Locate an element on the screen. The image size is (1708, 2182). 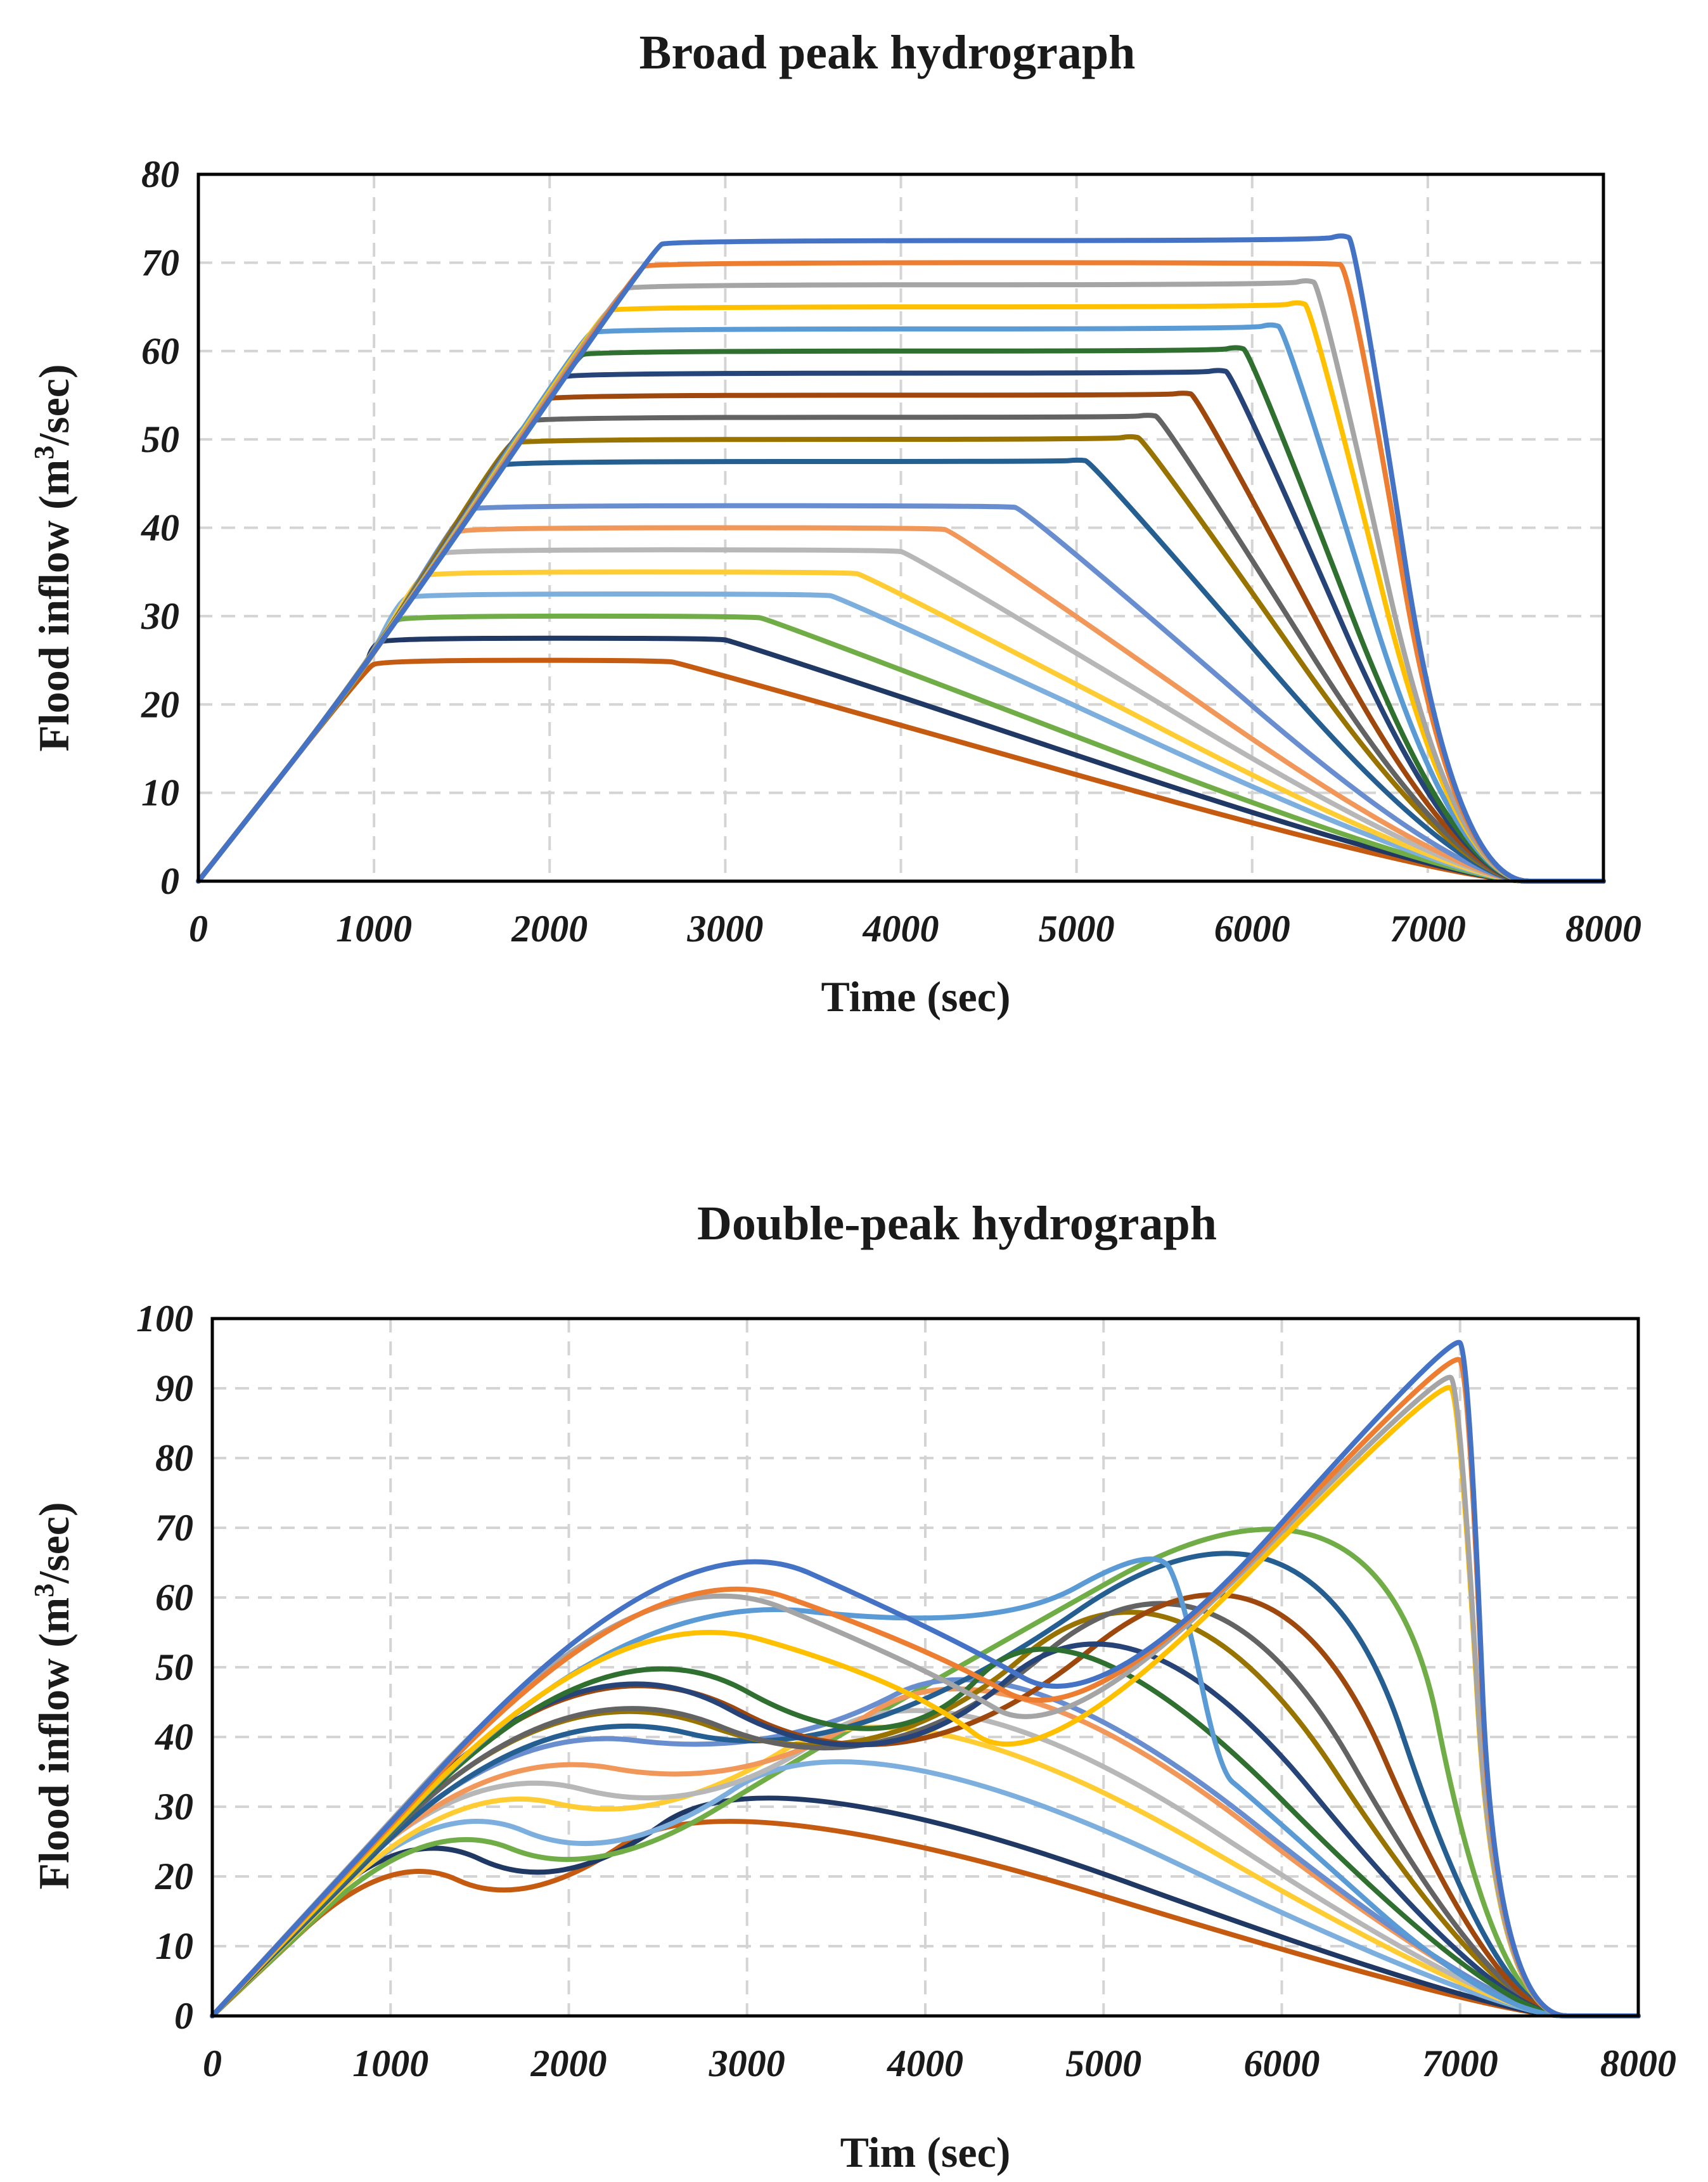
broad-peak-y-tick-20: 20 is located at coordinates (160, 704).